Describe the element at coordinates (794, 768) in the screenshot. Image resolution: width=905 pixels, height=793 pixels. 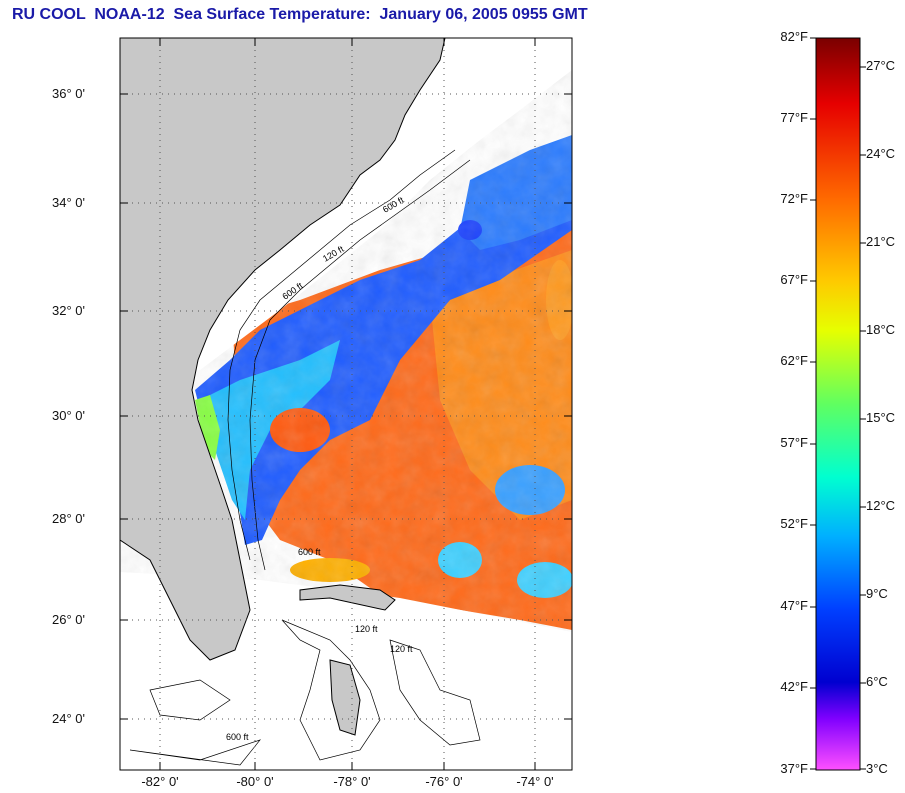
I see `colorbar-label-f: 37°F` at that location.